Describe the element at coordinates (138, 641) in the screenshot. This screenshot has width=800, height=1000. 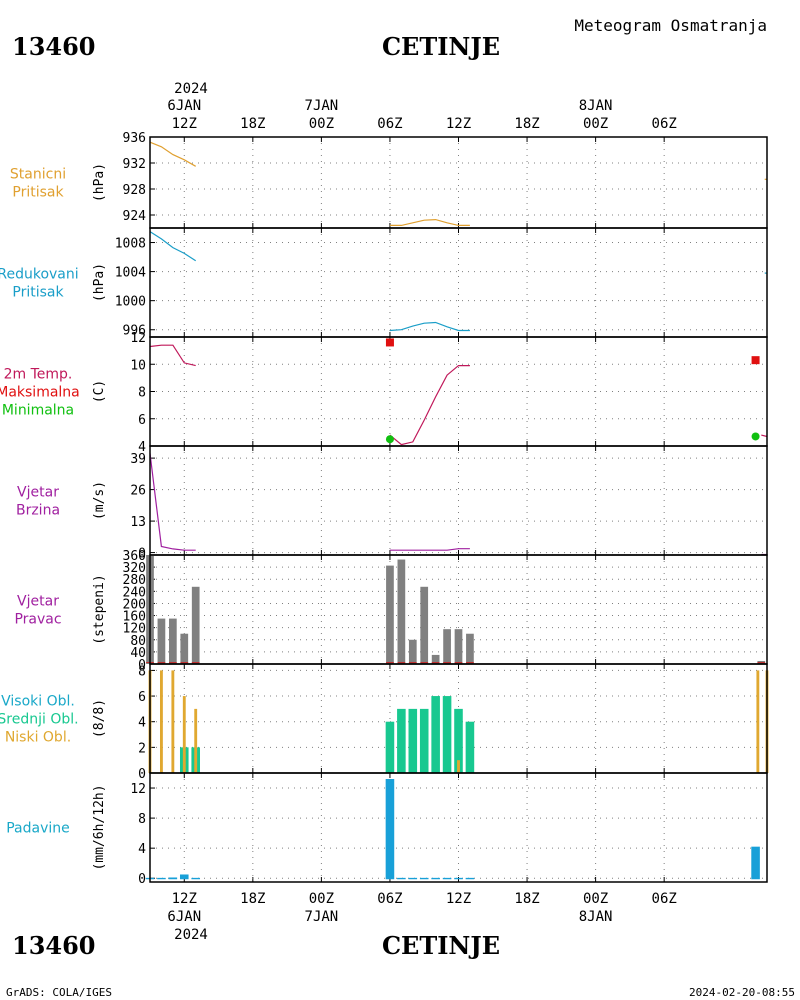
I see `y-tick-label: 80` at that location.